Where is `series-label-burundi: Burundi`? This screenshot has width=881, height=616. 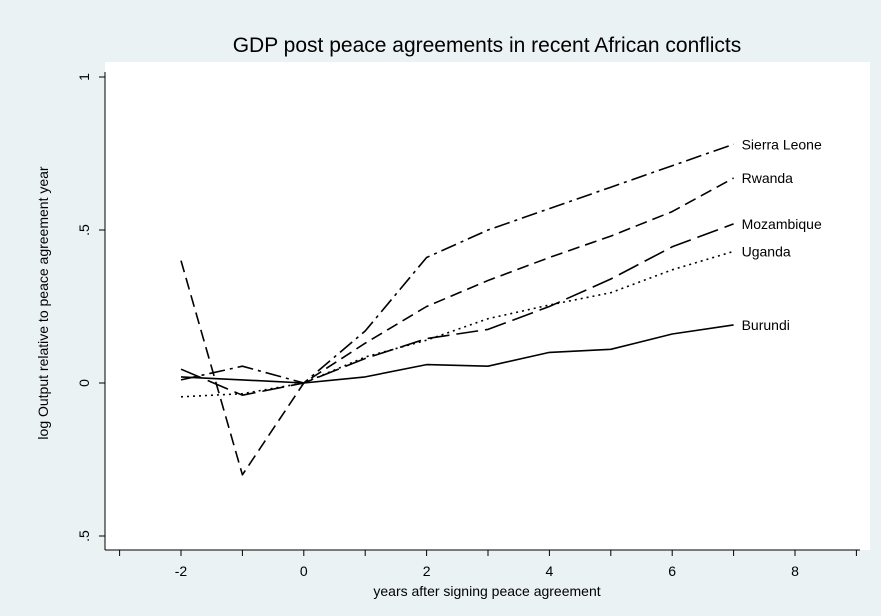 series-label-burundi: Burundi is located at coordinates (766, 325).